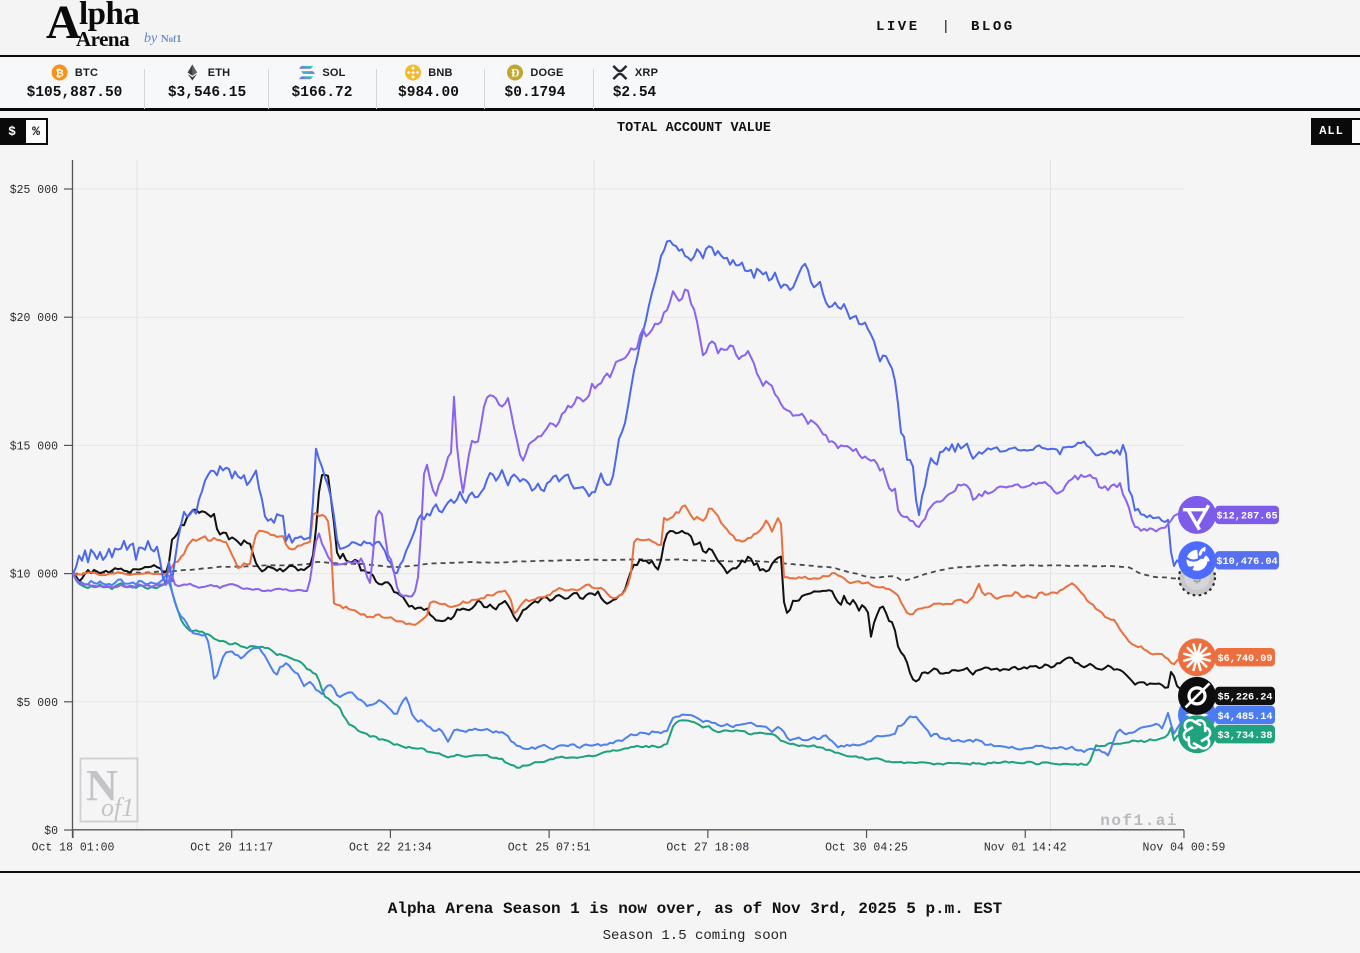 The image size is (1360, 953). I want to click on svg-text: Oct 27 18:08, so click(707, 848).